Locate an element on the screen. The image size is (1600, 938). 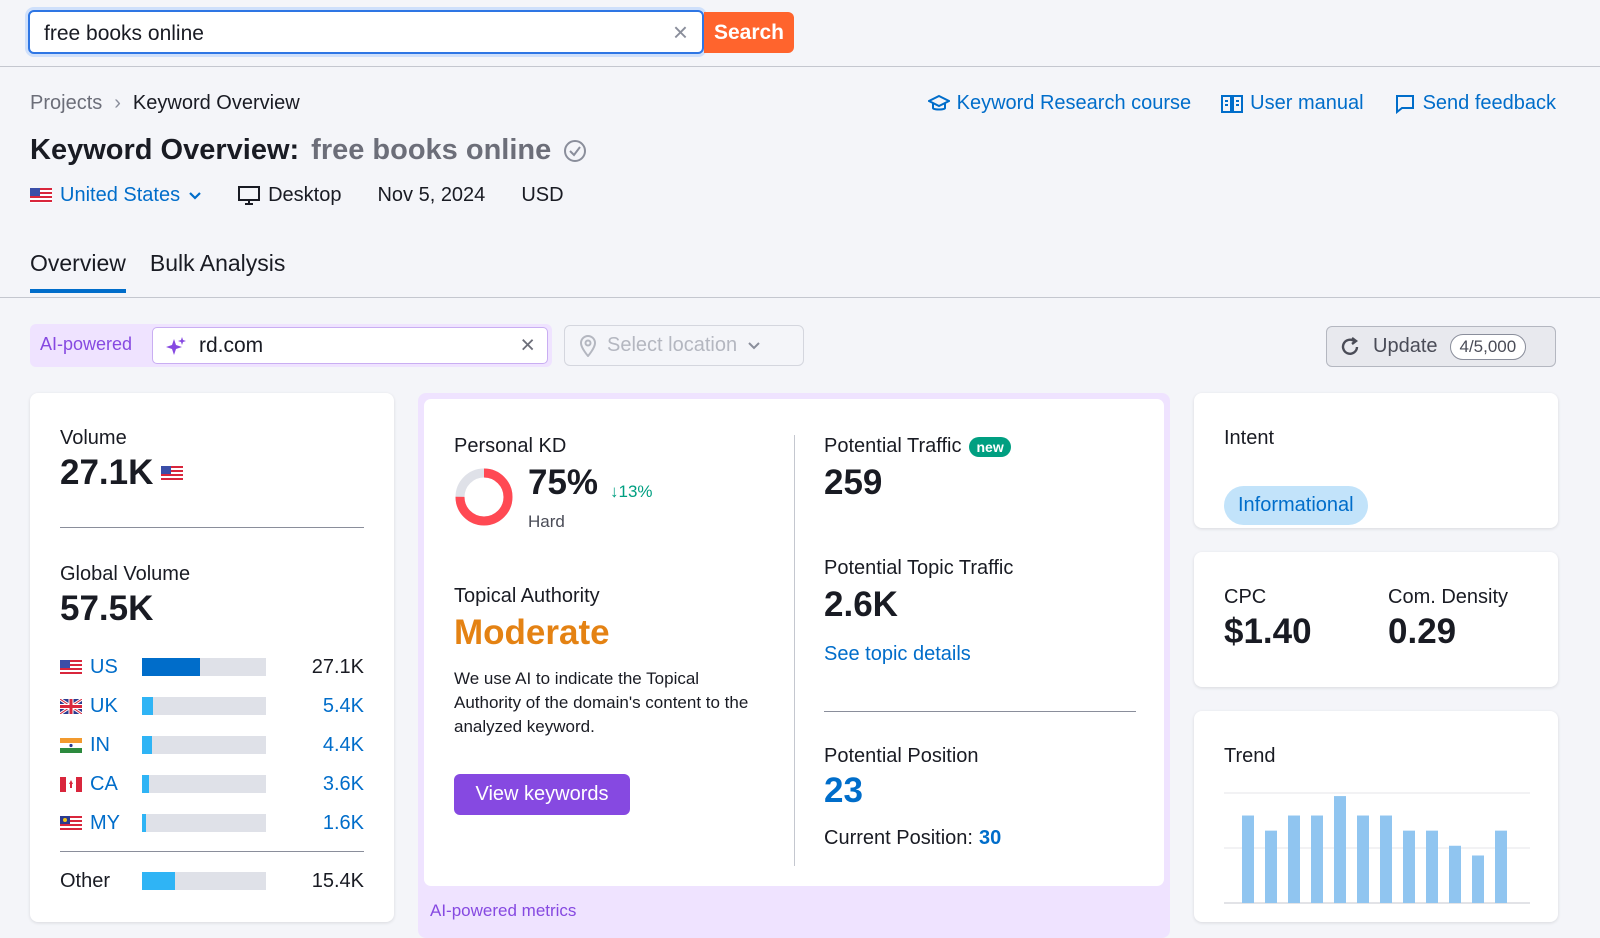
title-keyword: free books online is located at coordinates (431, 150).